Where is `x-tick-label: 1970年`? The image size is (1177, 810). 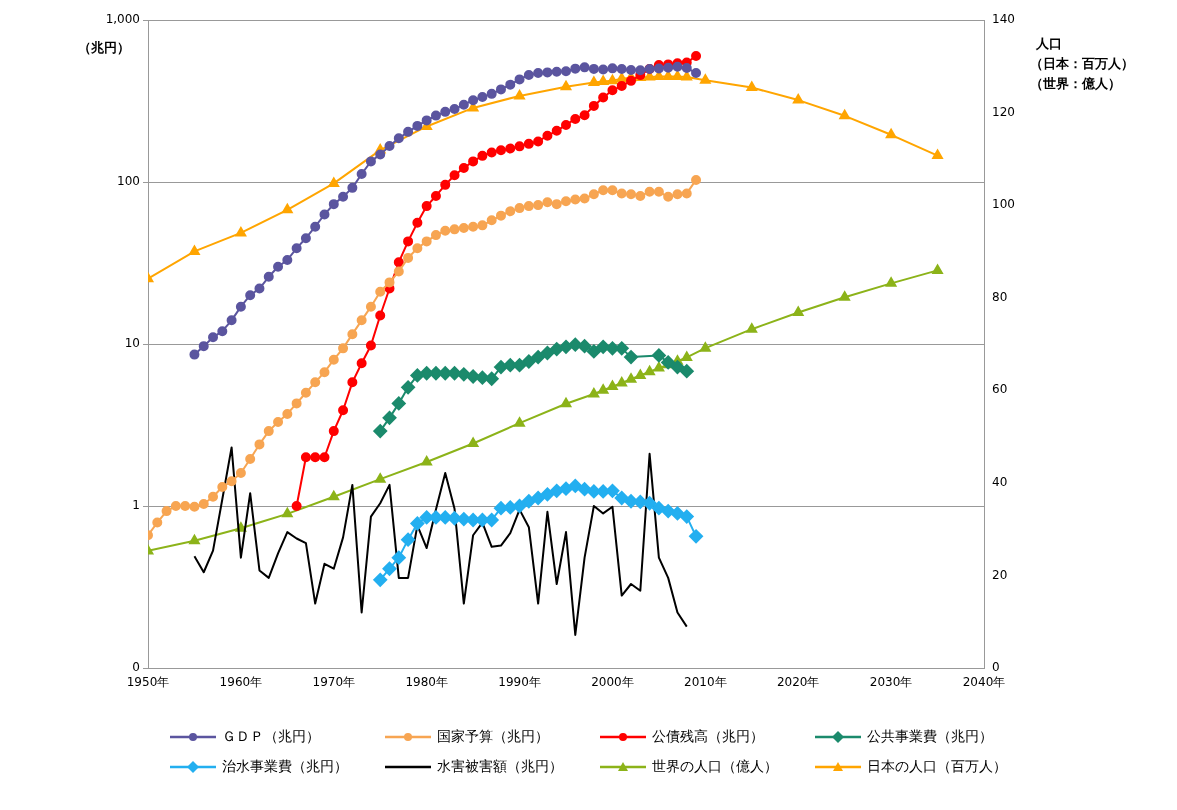 x-tick-label: 1970年 is located at coordinates (334, 682).